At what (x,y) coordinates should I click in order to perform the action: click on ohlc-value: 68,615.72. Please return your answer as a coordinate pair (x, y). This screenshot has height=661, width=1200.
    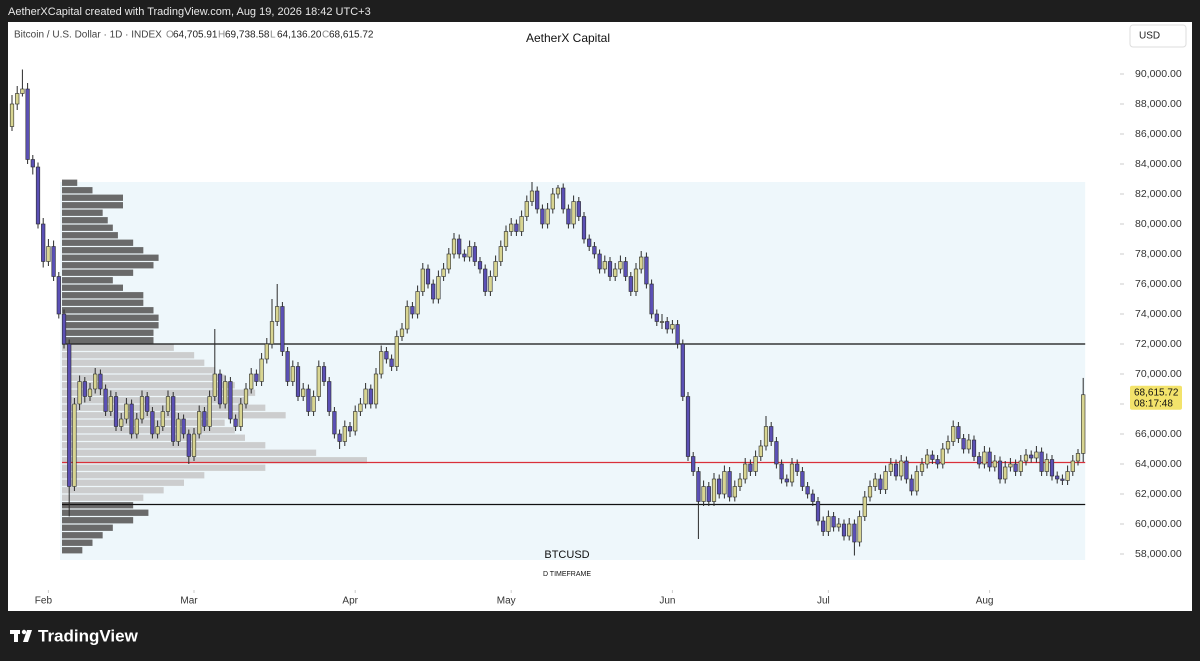
    Looking at the image, I should click on (351, 35).